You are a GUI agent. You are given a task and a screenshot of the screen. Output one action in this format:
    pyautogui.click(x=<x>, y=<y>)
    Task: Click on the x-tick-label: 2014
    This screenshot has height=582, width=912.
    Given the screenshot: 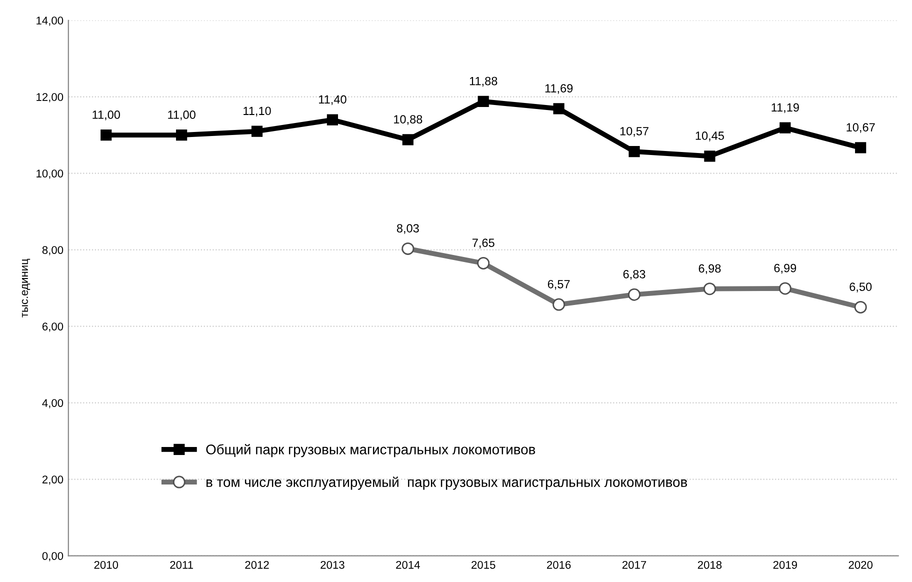 What is the action you would take?
    pyautogui.click(x=408, y=564)
    